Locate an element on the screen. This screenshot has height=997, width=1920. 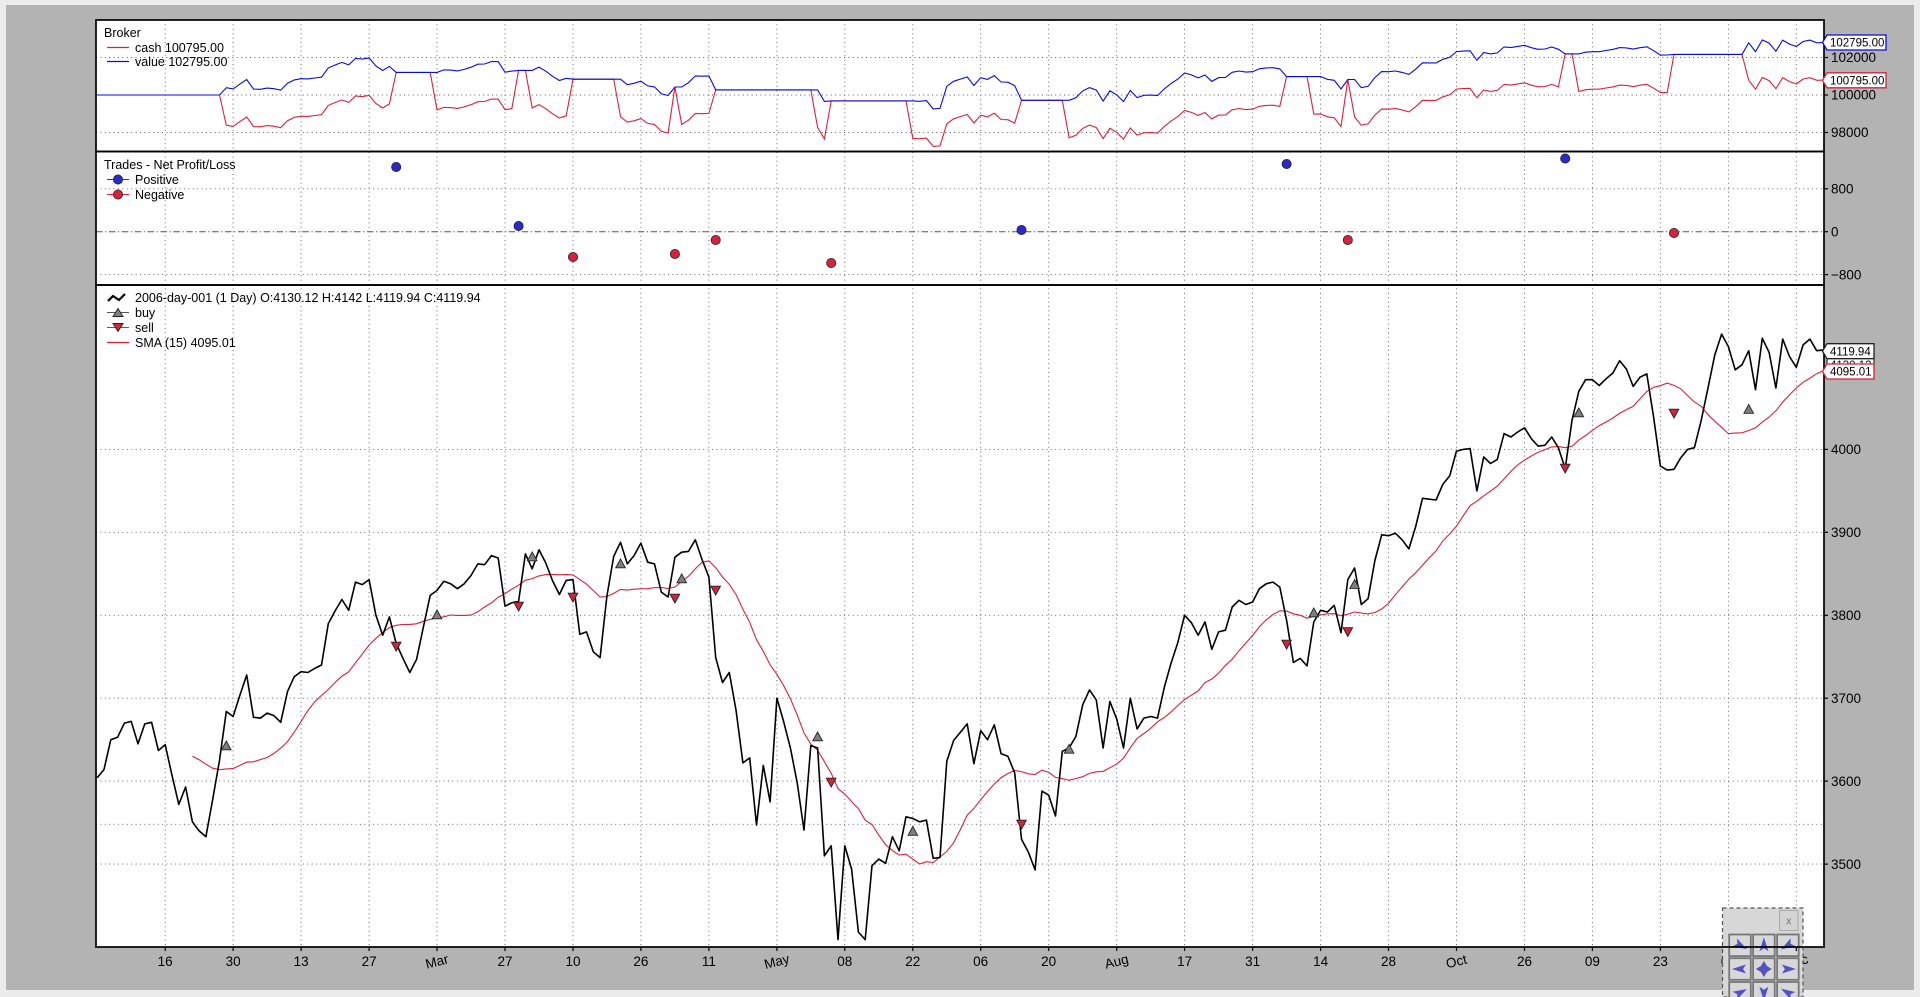
svg-text: x is located at coordinates (1789, 922).